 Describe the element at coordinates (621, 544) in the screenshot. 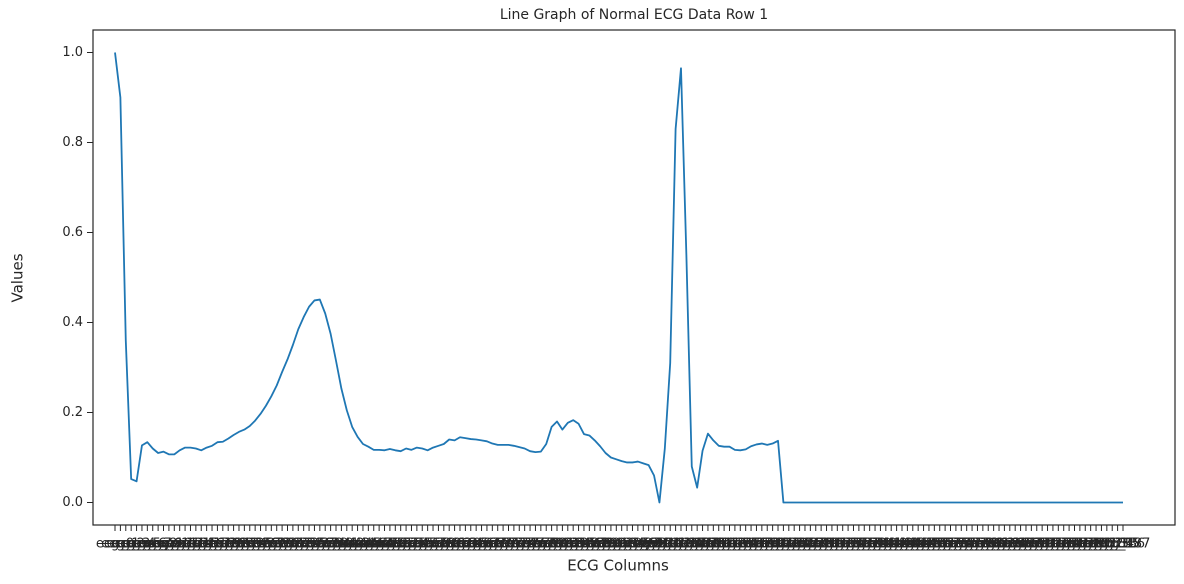

I see `x-tick-label: ecg_94` at that location.